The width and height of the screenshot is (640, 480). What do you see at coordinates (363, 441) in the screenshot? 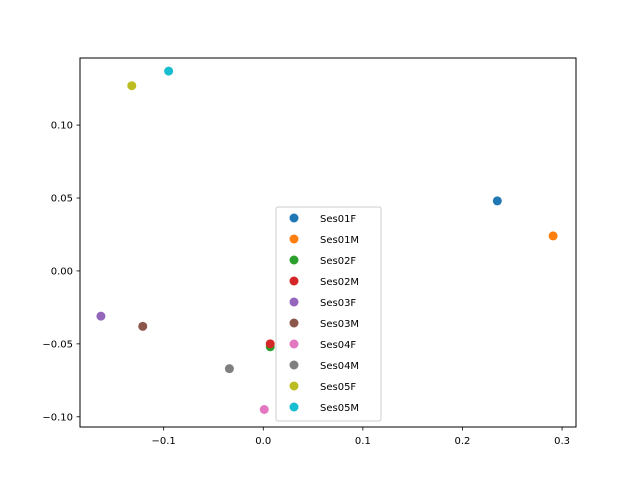
I see `x-tick-label: 0.1` at bounding box center [363, 441].